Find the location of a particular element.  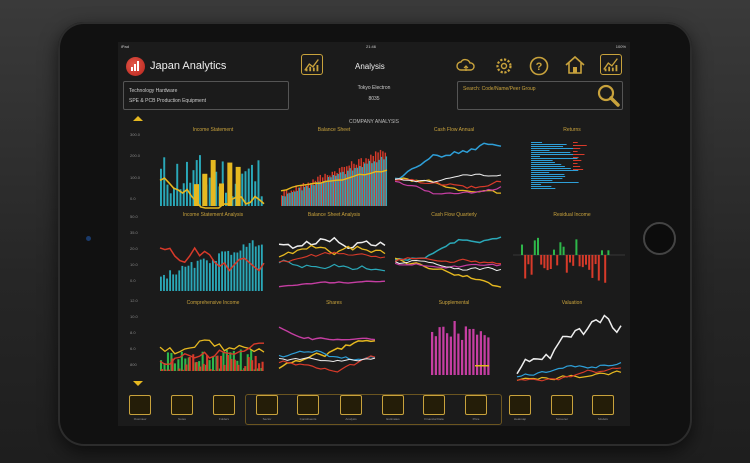

toolbar-item-financial-data: Financial Data is located at coordinates (434, 410).